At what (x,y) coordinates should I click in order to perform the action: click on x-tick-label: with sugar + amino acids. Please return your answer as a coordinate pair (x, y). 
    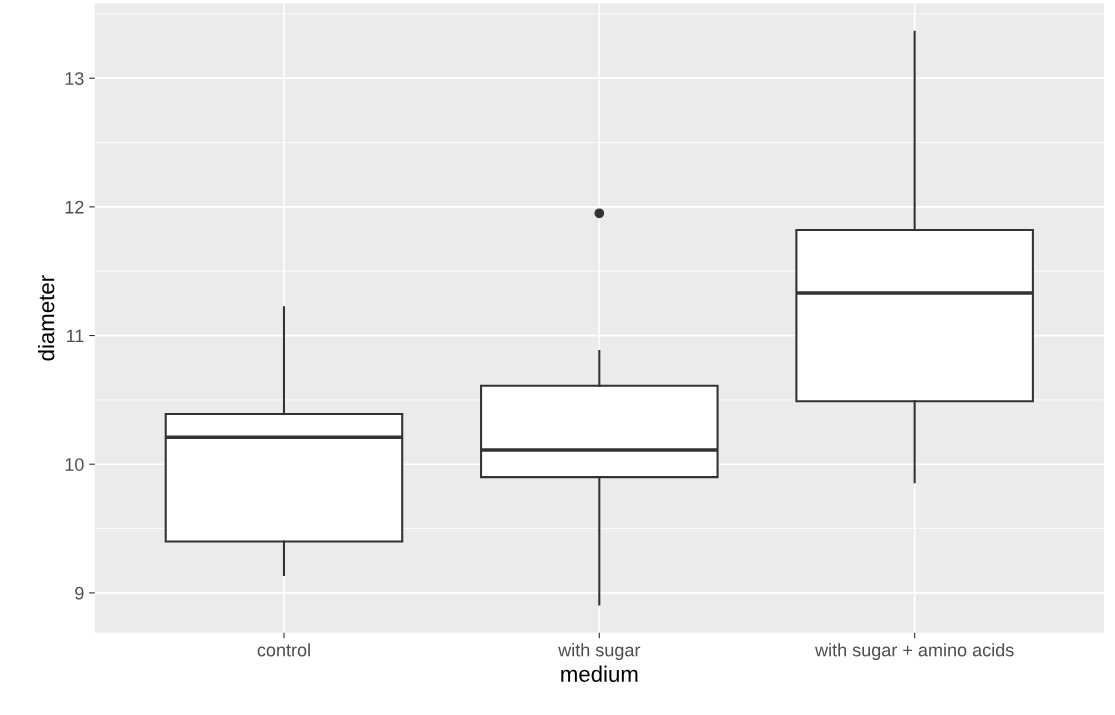
    Looking at the image, I should click on (914, 652).